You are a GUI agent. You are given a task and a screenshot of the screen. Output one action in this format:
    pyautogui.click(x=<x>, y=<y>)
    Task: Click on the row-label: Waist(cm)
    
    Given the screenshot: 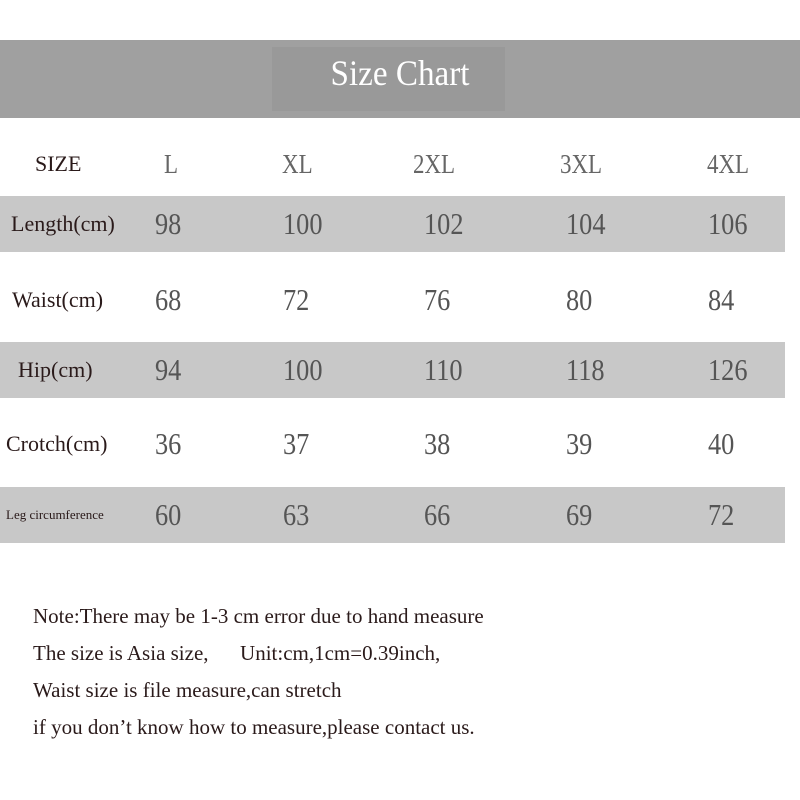 What is the action you would take?
    pyautogui.click(x=58, y=299)
    